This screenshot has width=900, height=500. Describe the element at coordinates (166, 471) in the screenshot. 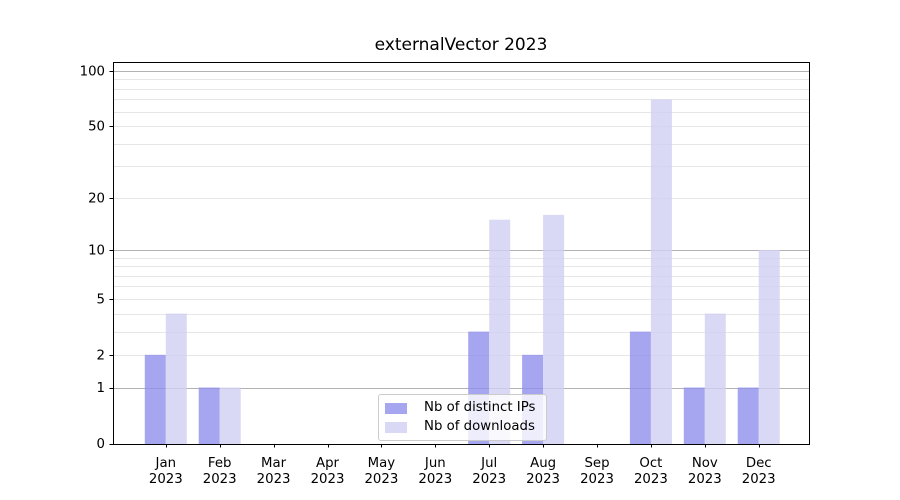

I see `x-tick-label: Jan 2023` at that location.